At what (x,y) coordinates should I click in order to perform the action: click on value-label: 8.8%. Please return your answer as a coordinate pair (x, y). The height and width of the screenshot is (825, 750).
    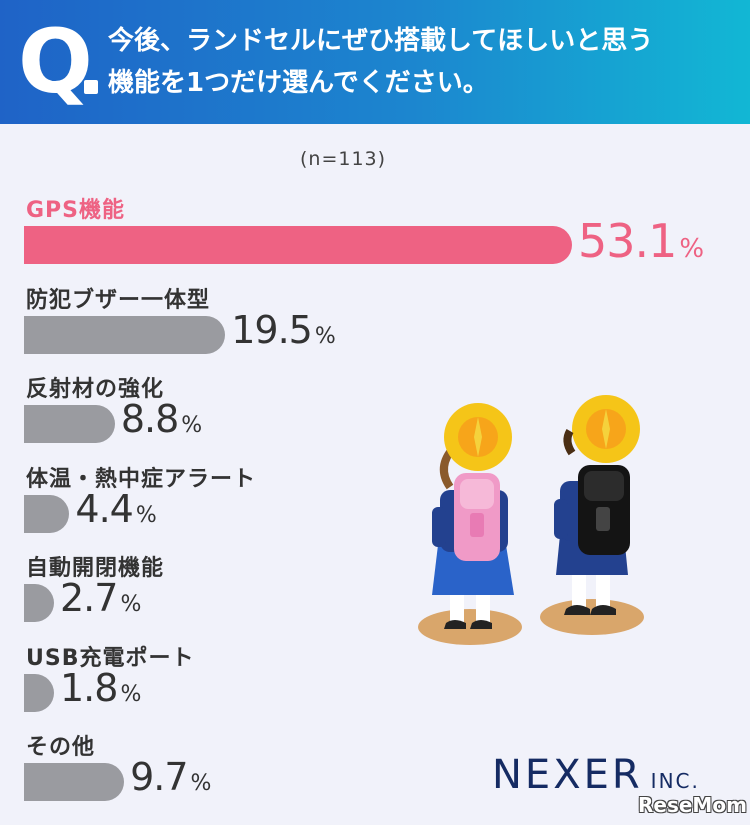
    Looking at the image, I should click on (161, 419).